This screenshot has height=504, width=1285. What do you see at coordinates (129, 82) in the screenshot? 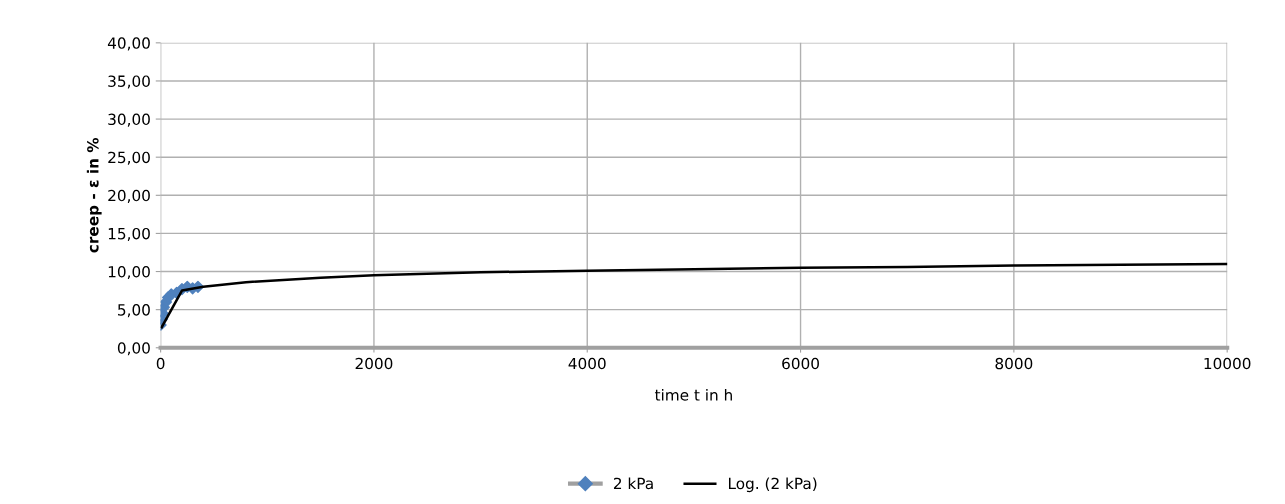
I see `y-tick-label: 35,00` at bounding box center [129, 82].